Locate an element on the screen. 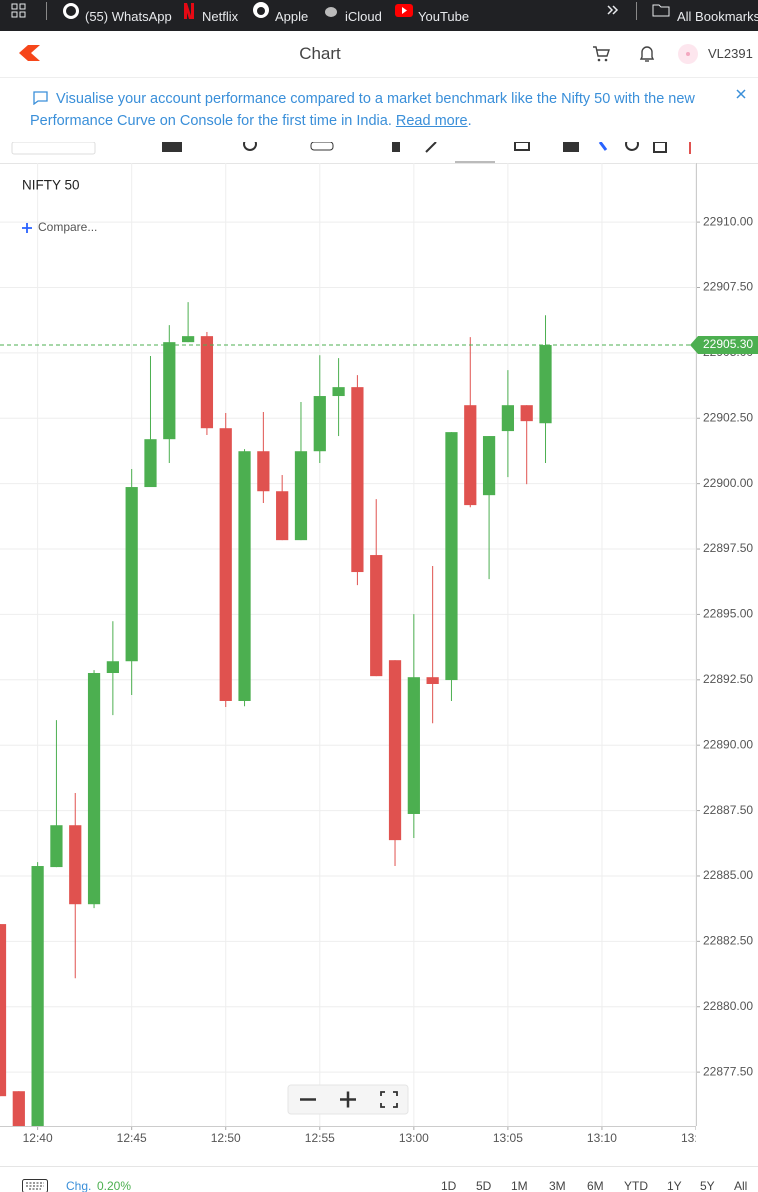 The image size is (758, 1192). y-tick-label: 22910.00 is located at coordinates (728, 221).